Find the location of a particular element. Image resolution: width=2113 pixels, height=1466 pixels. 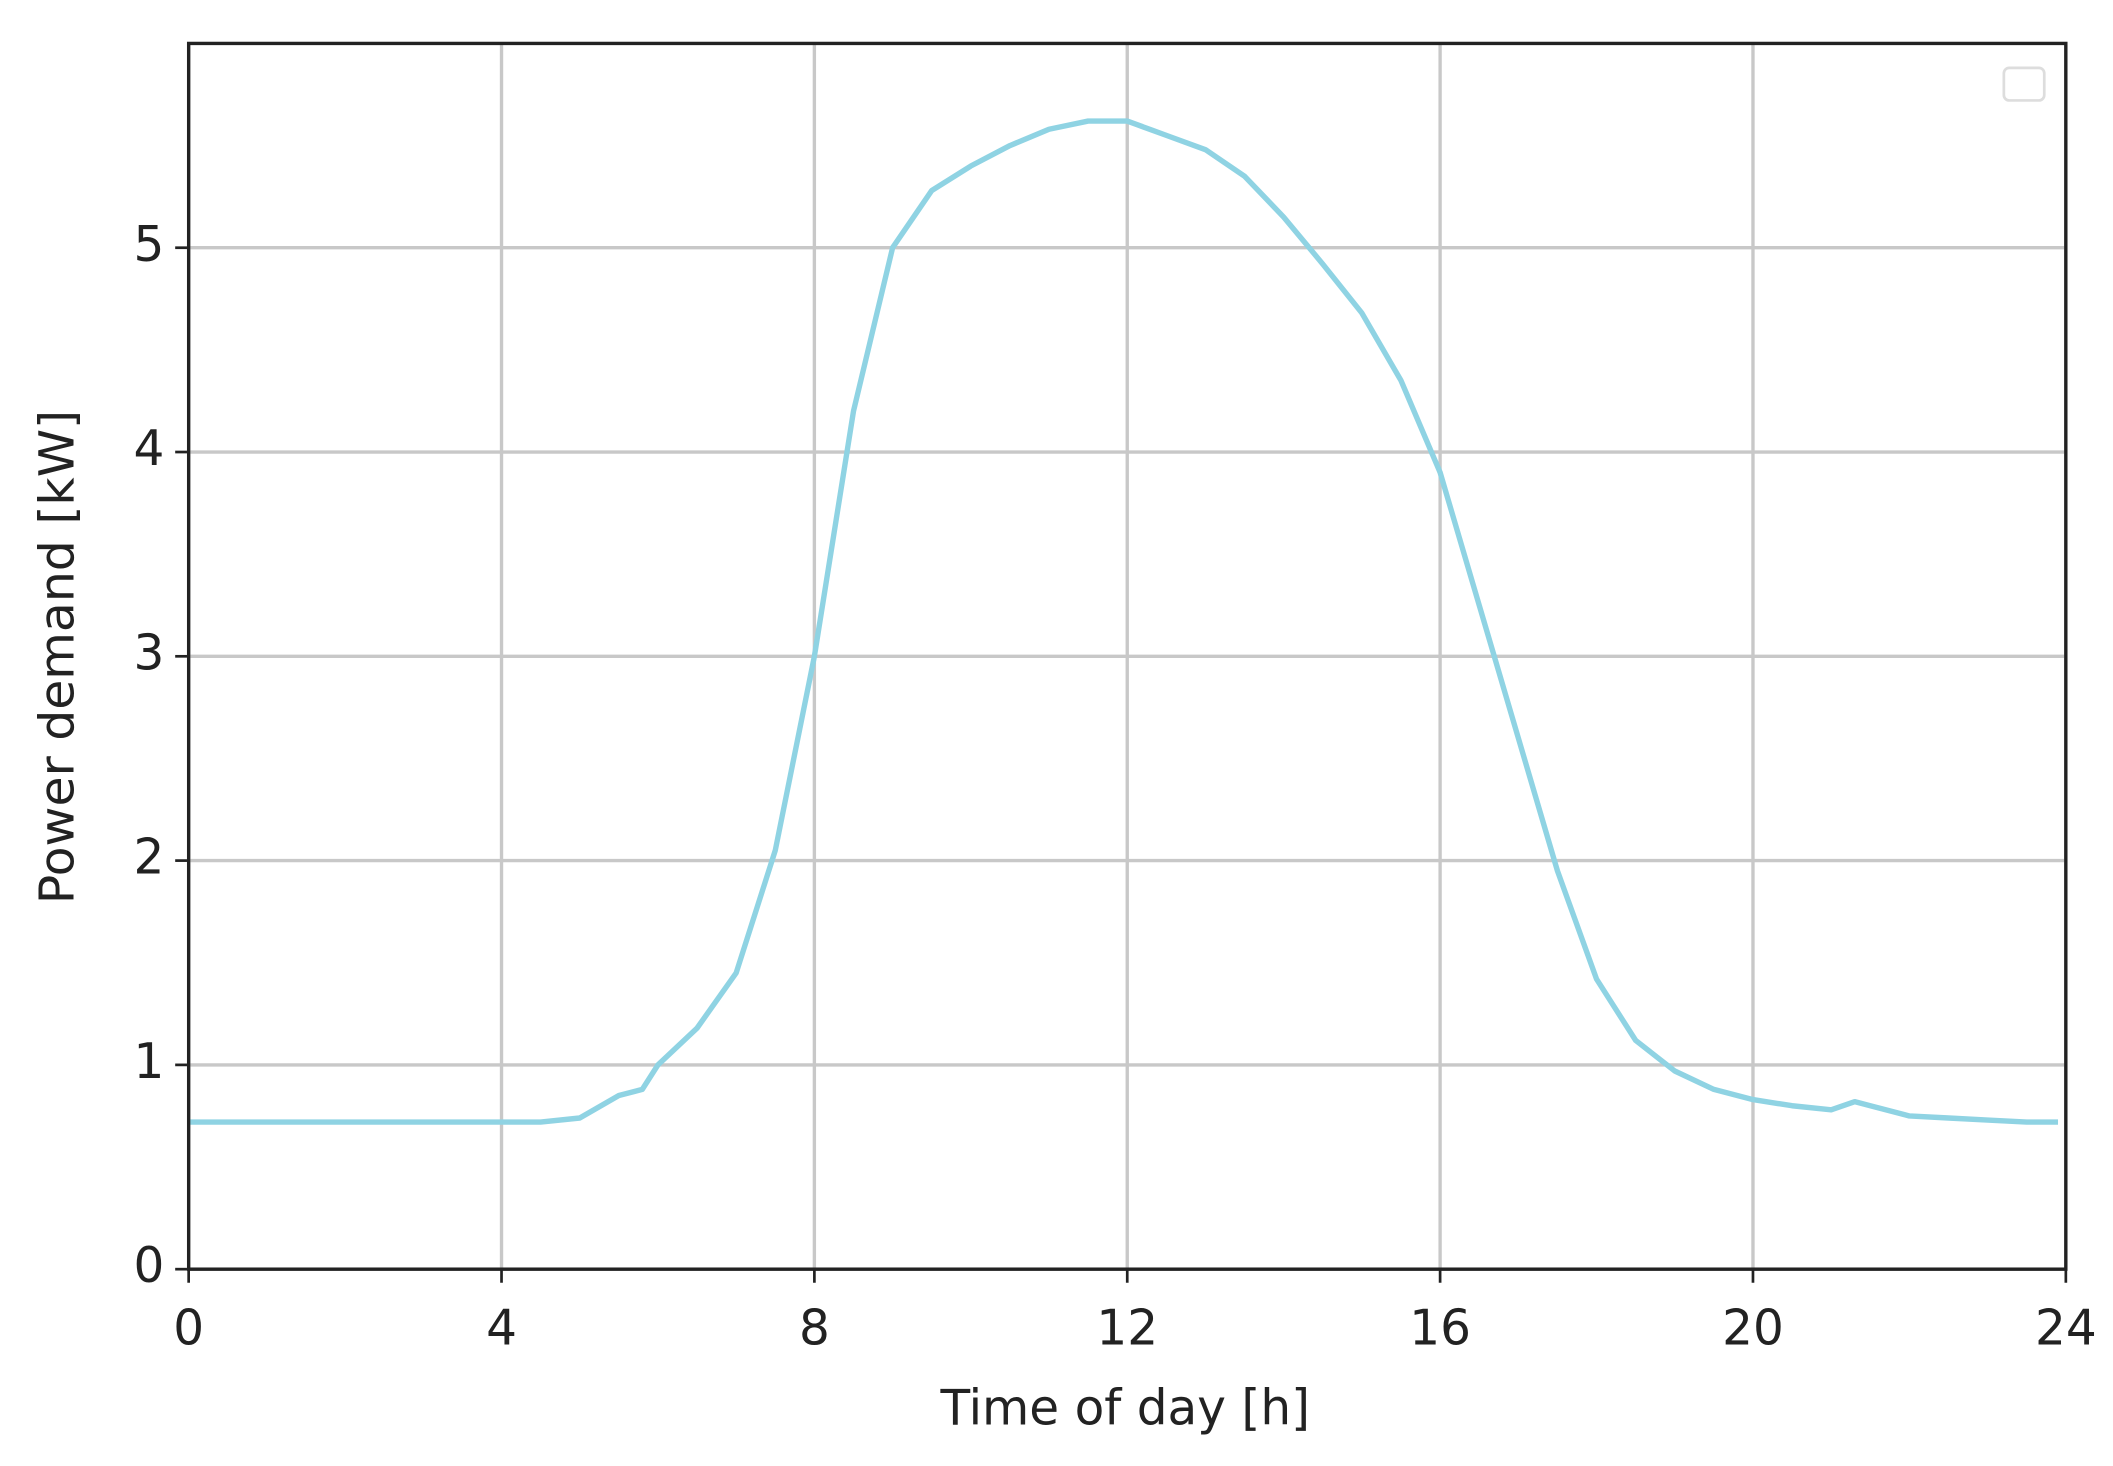

y-tick-label: 4 is located at coordinates (149, 449).